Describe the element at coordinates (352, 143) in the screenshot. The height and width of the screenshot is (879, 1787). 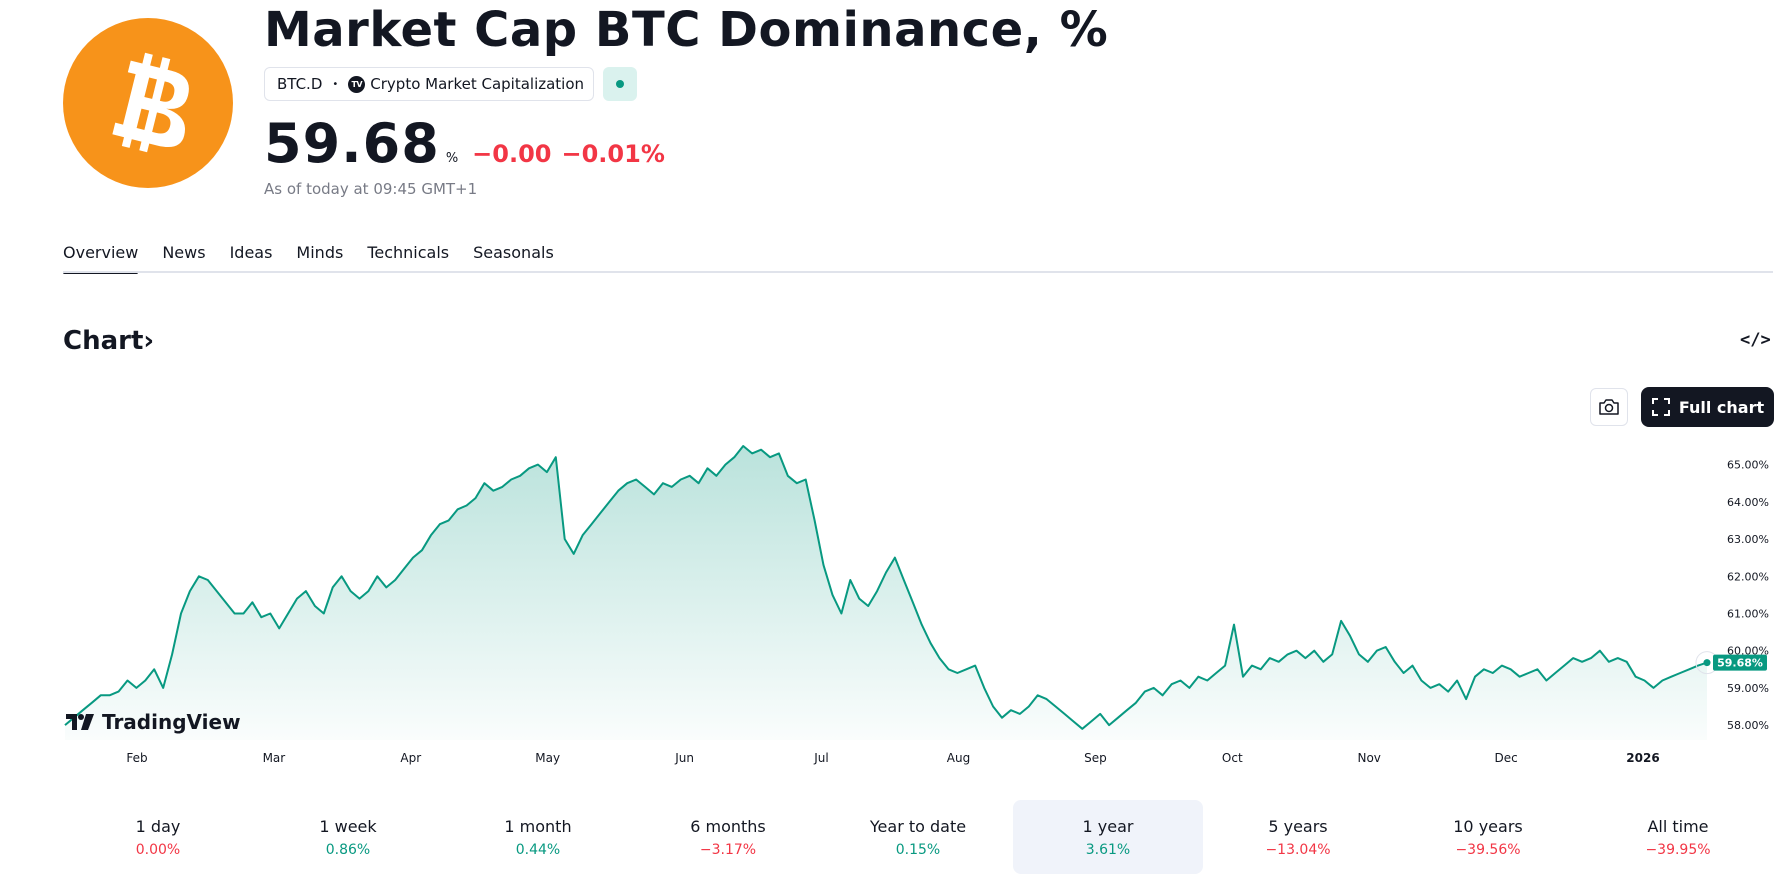
I see `current-price: 59.68` at that location.